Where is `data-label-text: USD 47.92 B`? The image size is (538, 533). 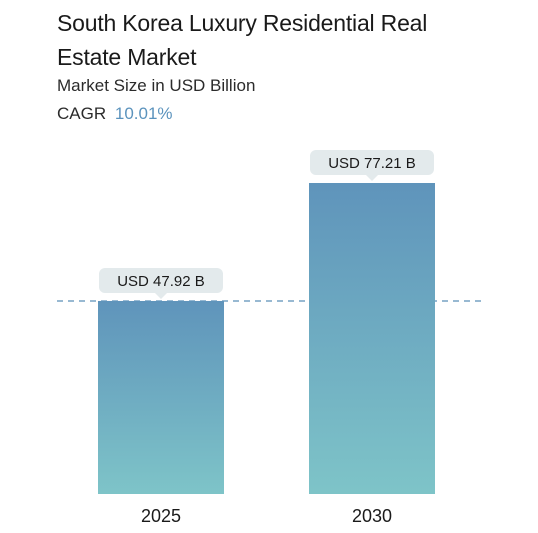
data-label-text: USD 47.92 B is located at coordinates (161, 281).